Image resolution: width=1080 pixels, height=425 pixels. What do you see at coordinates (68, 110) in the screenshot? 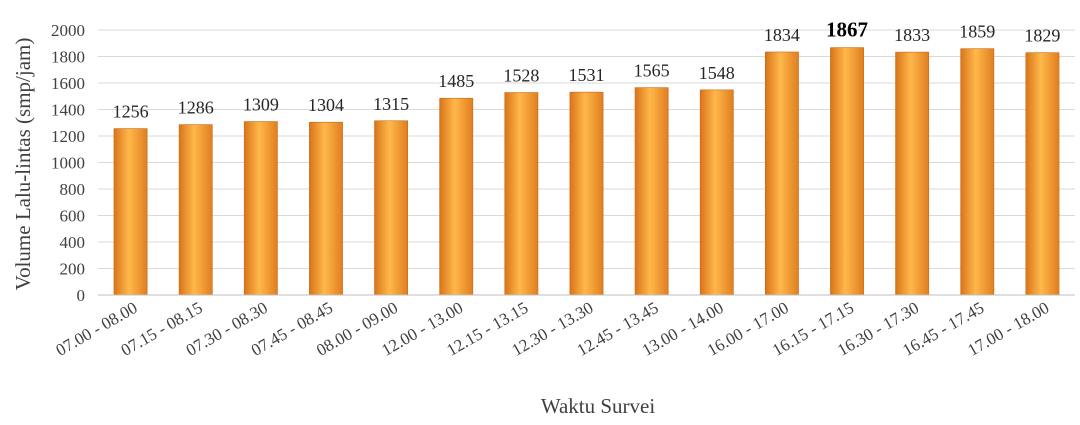
I see `y-tick-label: 1400` at bounding box center [68, 110].